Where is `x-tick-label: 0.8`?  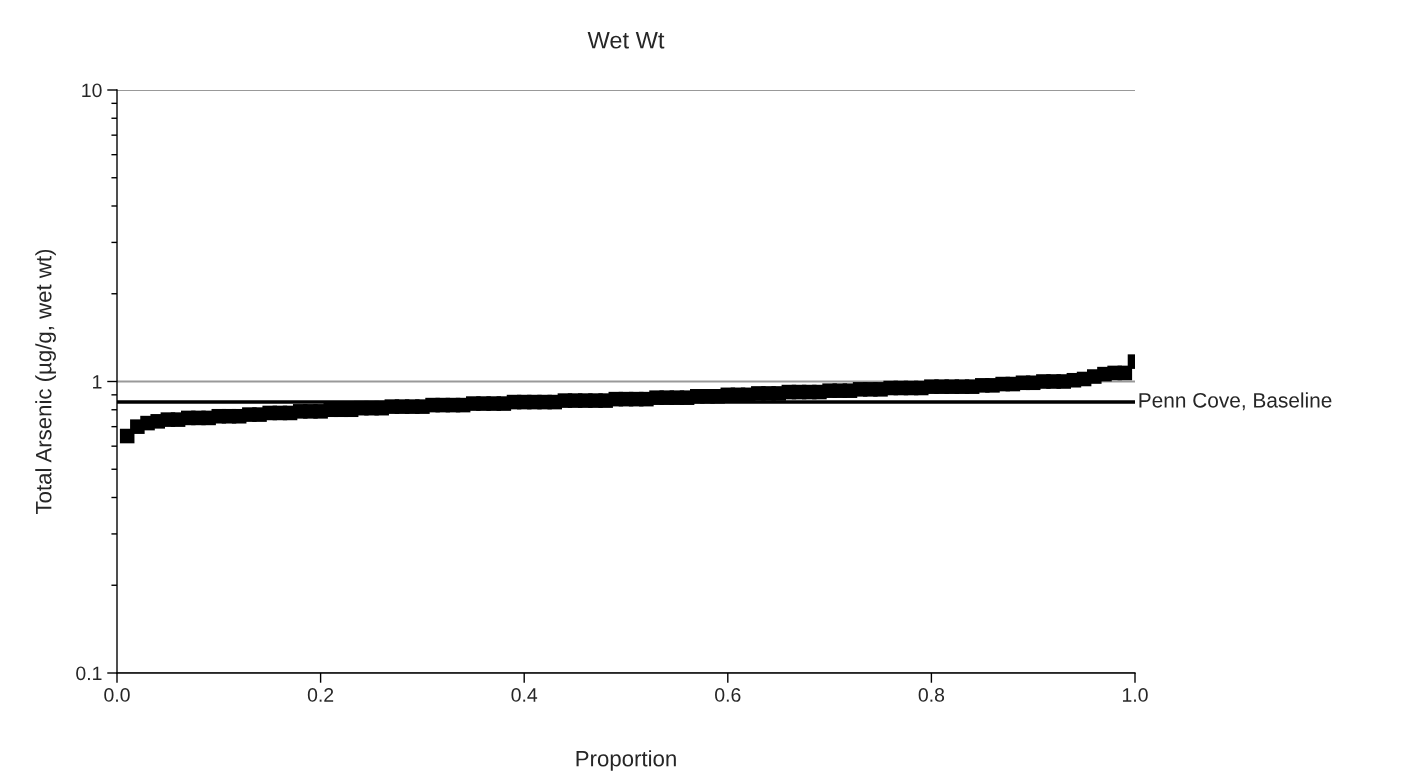 x-tick-label: 0.8 is located at coordinates (931, 695).